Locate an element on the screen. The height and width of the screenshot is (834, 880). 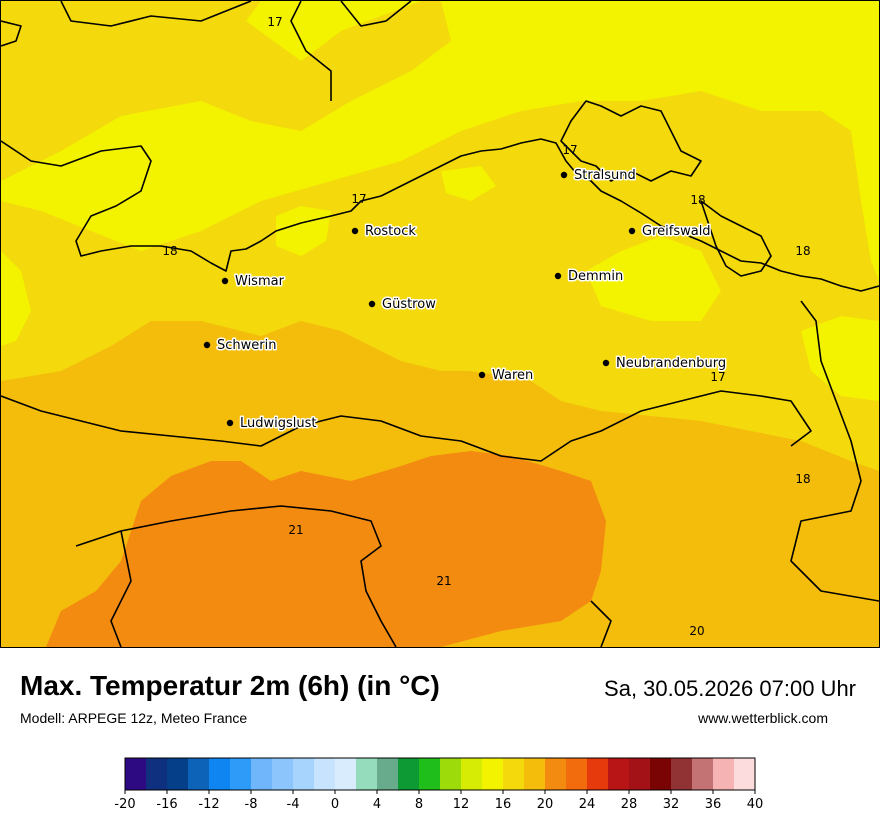
map-title: Max. Temperatur 2m (6h) (in °C) is located at coordinates (230, 685).